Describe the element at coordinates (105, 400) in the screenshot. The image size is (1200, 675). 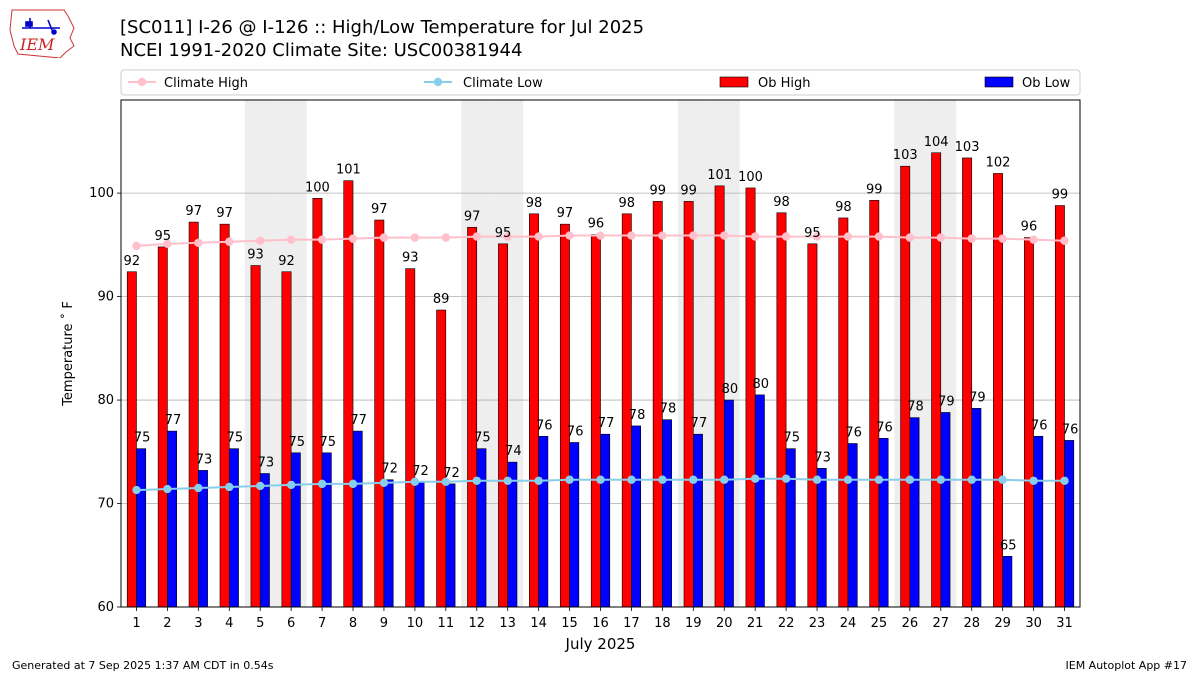
I see `y-tick-label: 80` at that location.